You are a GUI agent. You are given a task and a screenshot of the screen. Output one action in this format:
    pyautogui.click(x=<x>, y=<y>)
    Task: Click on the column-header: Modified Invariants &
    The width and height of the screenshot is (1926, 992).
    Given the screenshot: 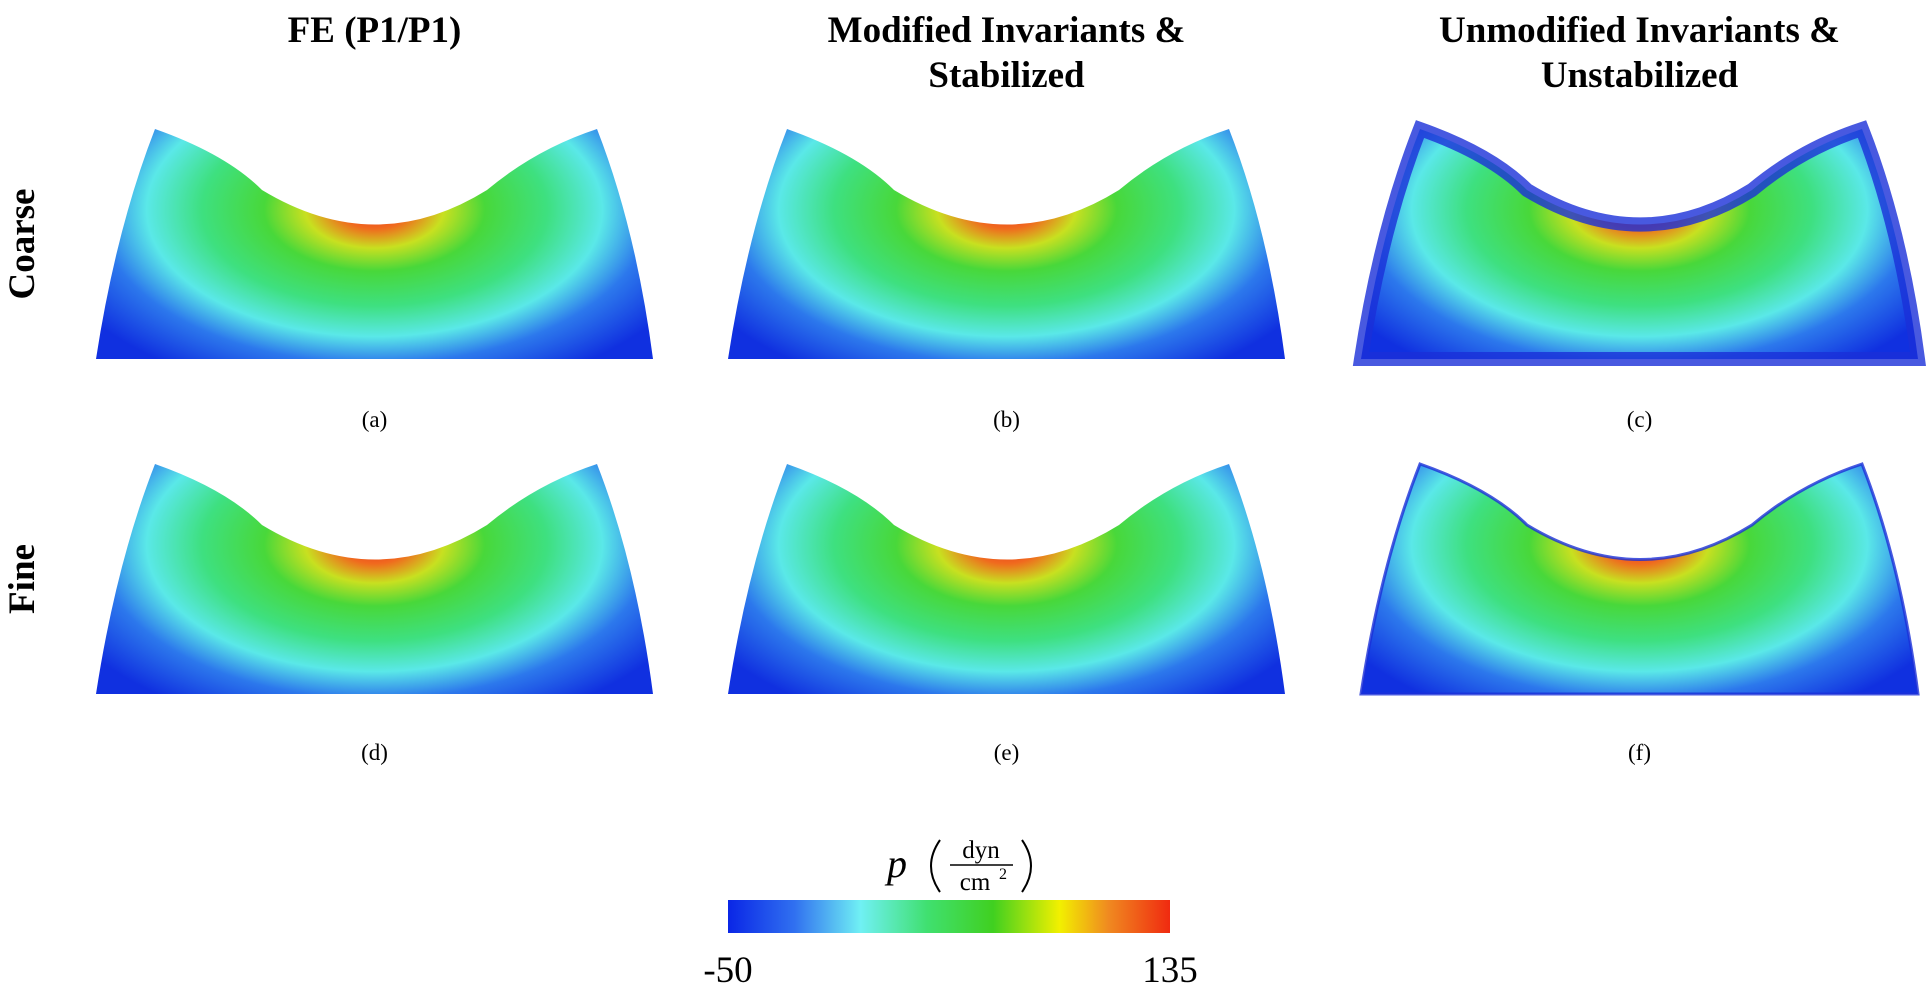 What is the action you would take?
    pyautogui.click(x=1007, y=30)
    